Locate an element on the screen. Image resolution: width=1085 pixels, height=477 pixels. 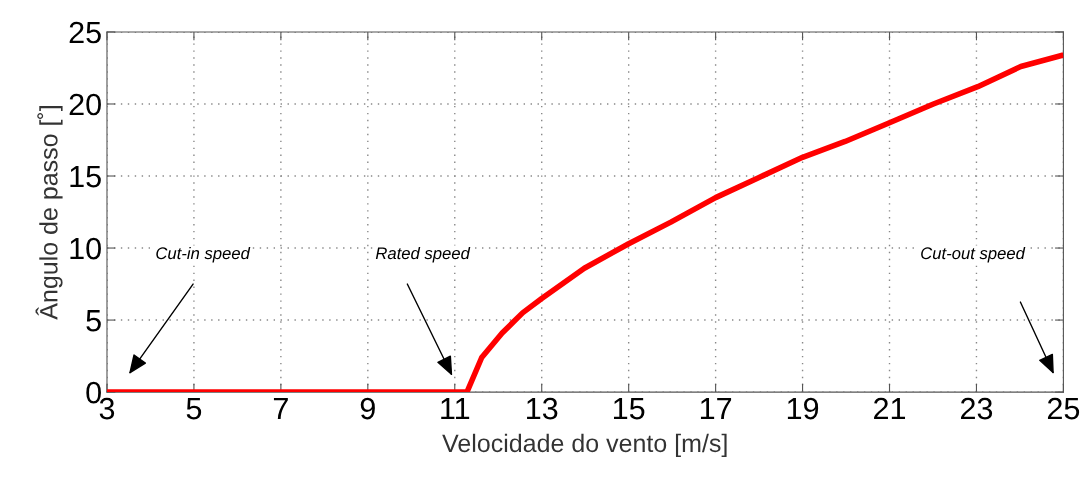
x-axis-title: Velocidade do vento [m/s] is located at coordinates (584, 445).